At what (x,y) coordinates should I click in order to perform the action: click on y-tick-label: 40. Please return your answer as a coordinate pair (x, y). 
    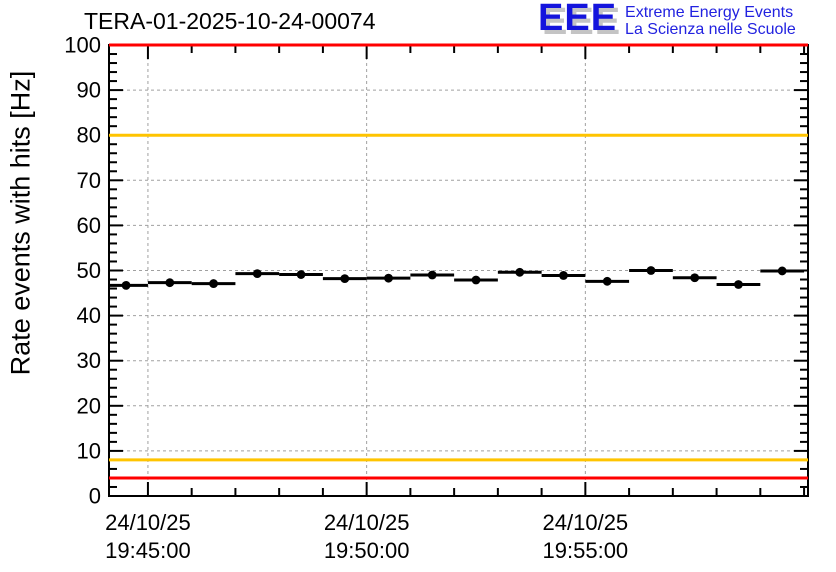
    Looking at the image, I should click on (89, 315).